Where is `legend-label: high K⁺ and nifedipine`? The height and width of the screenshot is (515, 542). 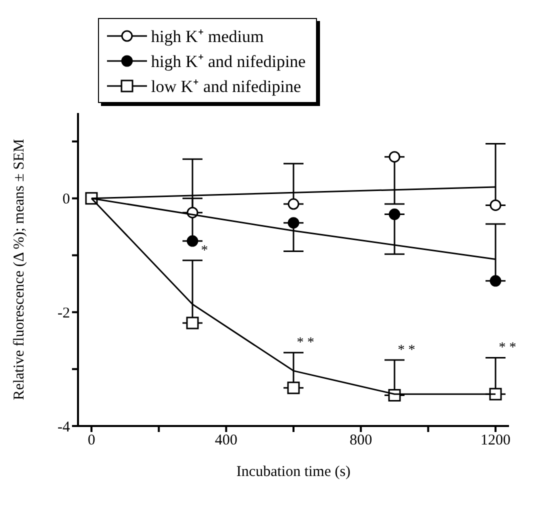
legend-label: high K⁺ and nifedipine is located at coordinates (228, 61).